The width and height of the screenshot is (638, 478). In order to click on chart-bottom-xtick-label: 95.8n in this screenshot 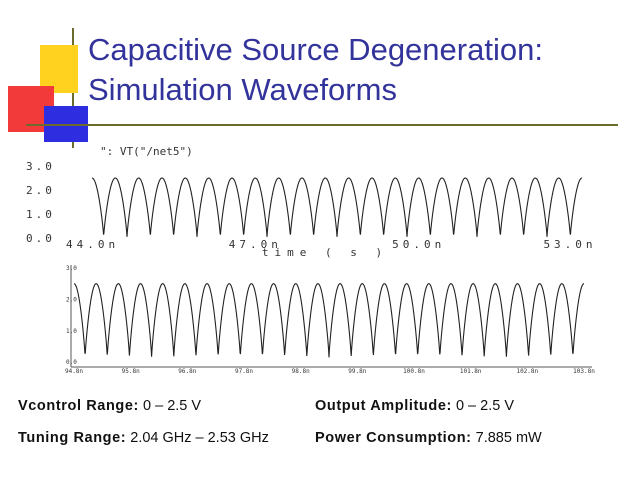, I will do `click(131, 371)`.